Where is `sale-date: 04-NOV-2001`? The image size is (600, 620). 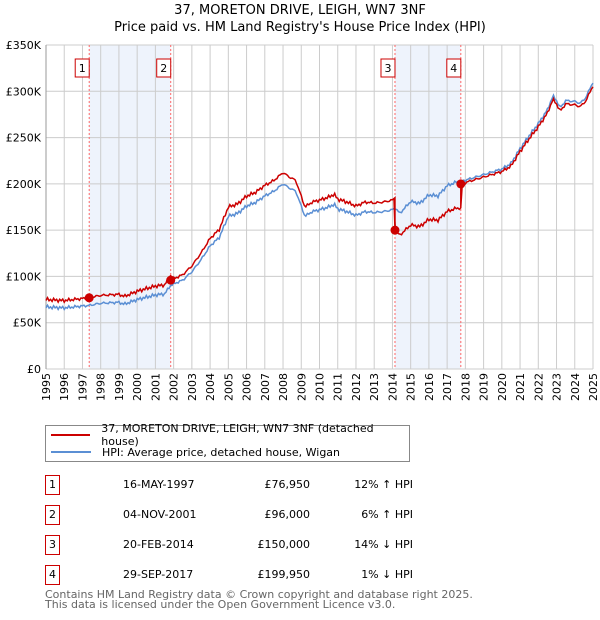 sale-date: 04-NOV-2001 is located at coordinates (160, 514).